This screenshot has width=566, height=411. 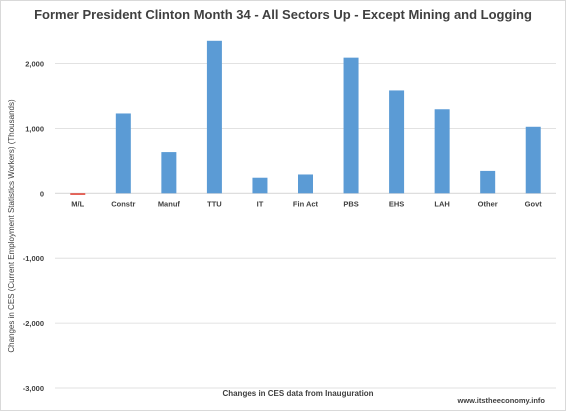 What do you see at coordinates (297, 393) in the screenshot?
I see `x-axis-label: Changes in CES data from Inauguration` at bounding box center [297, 393].